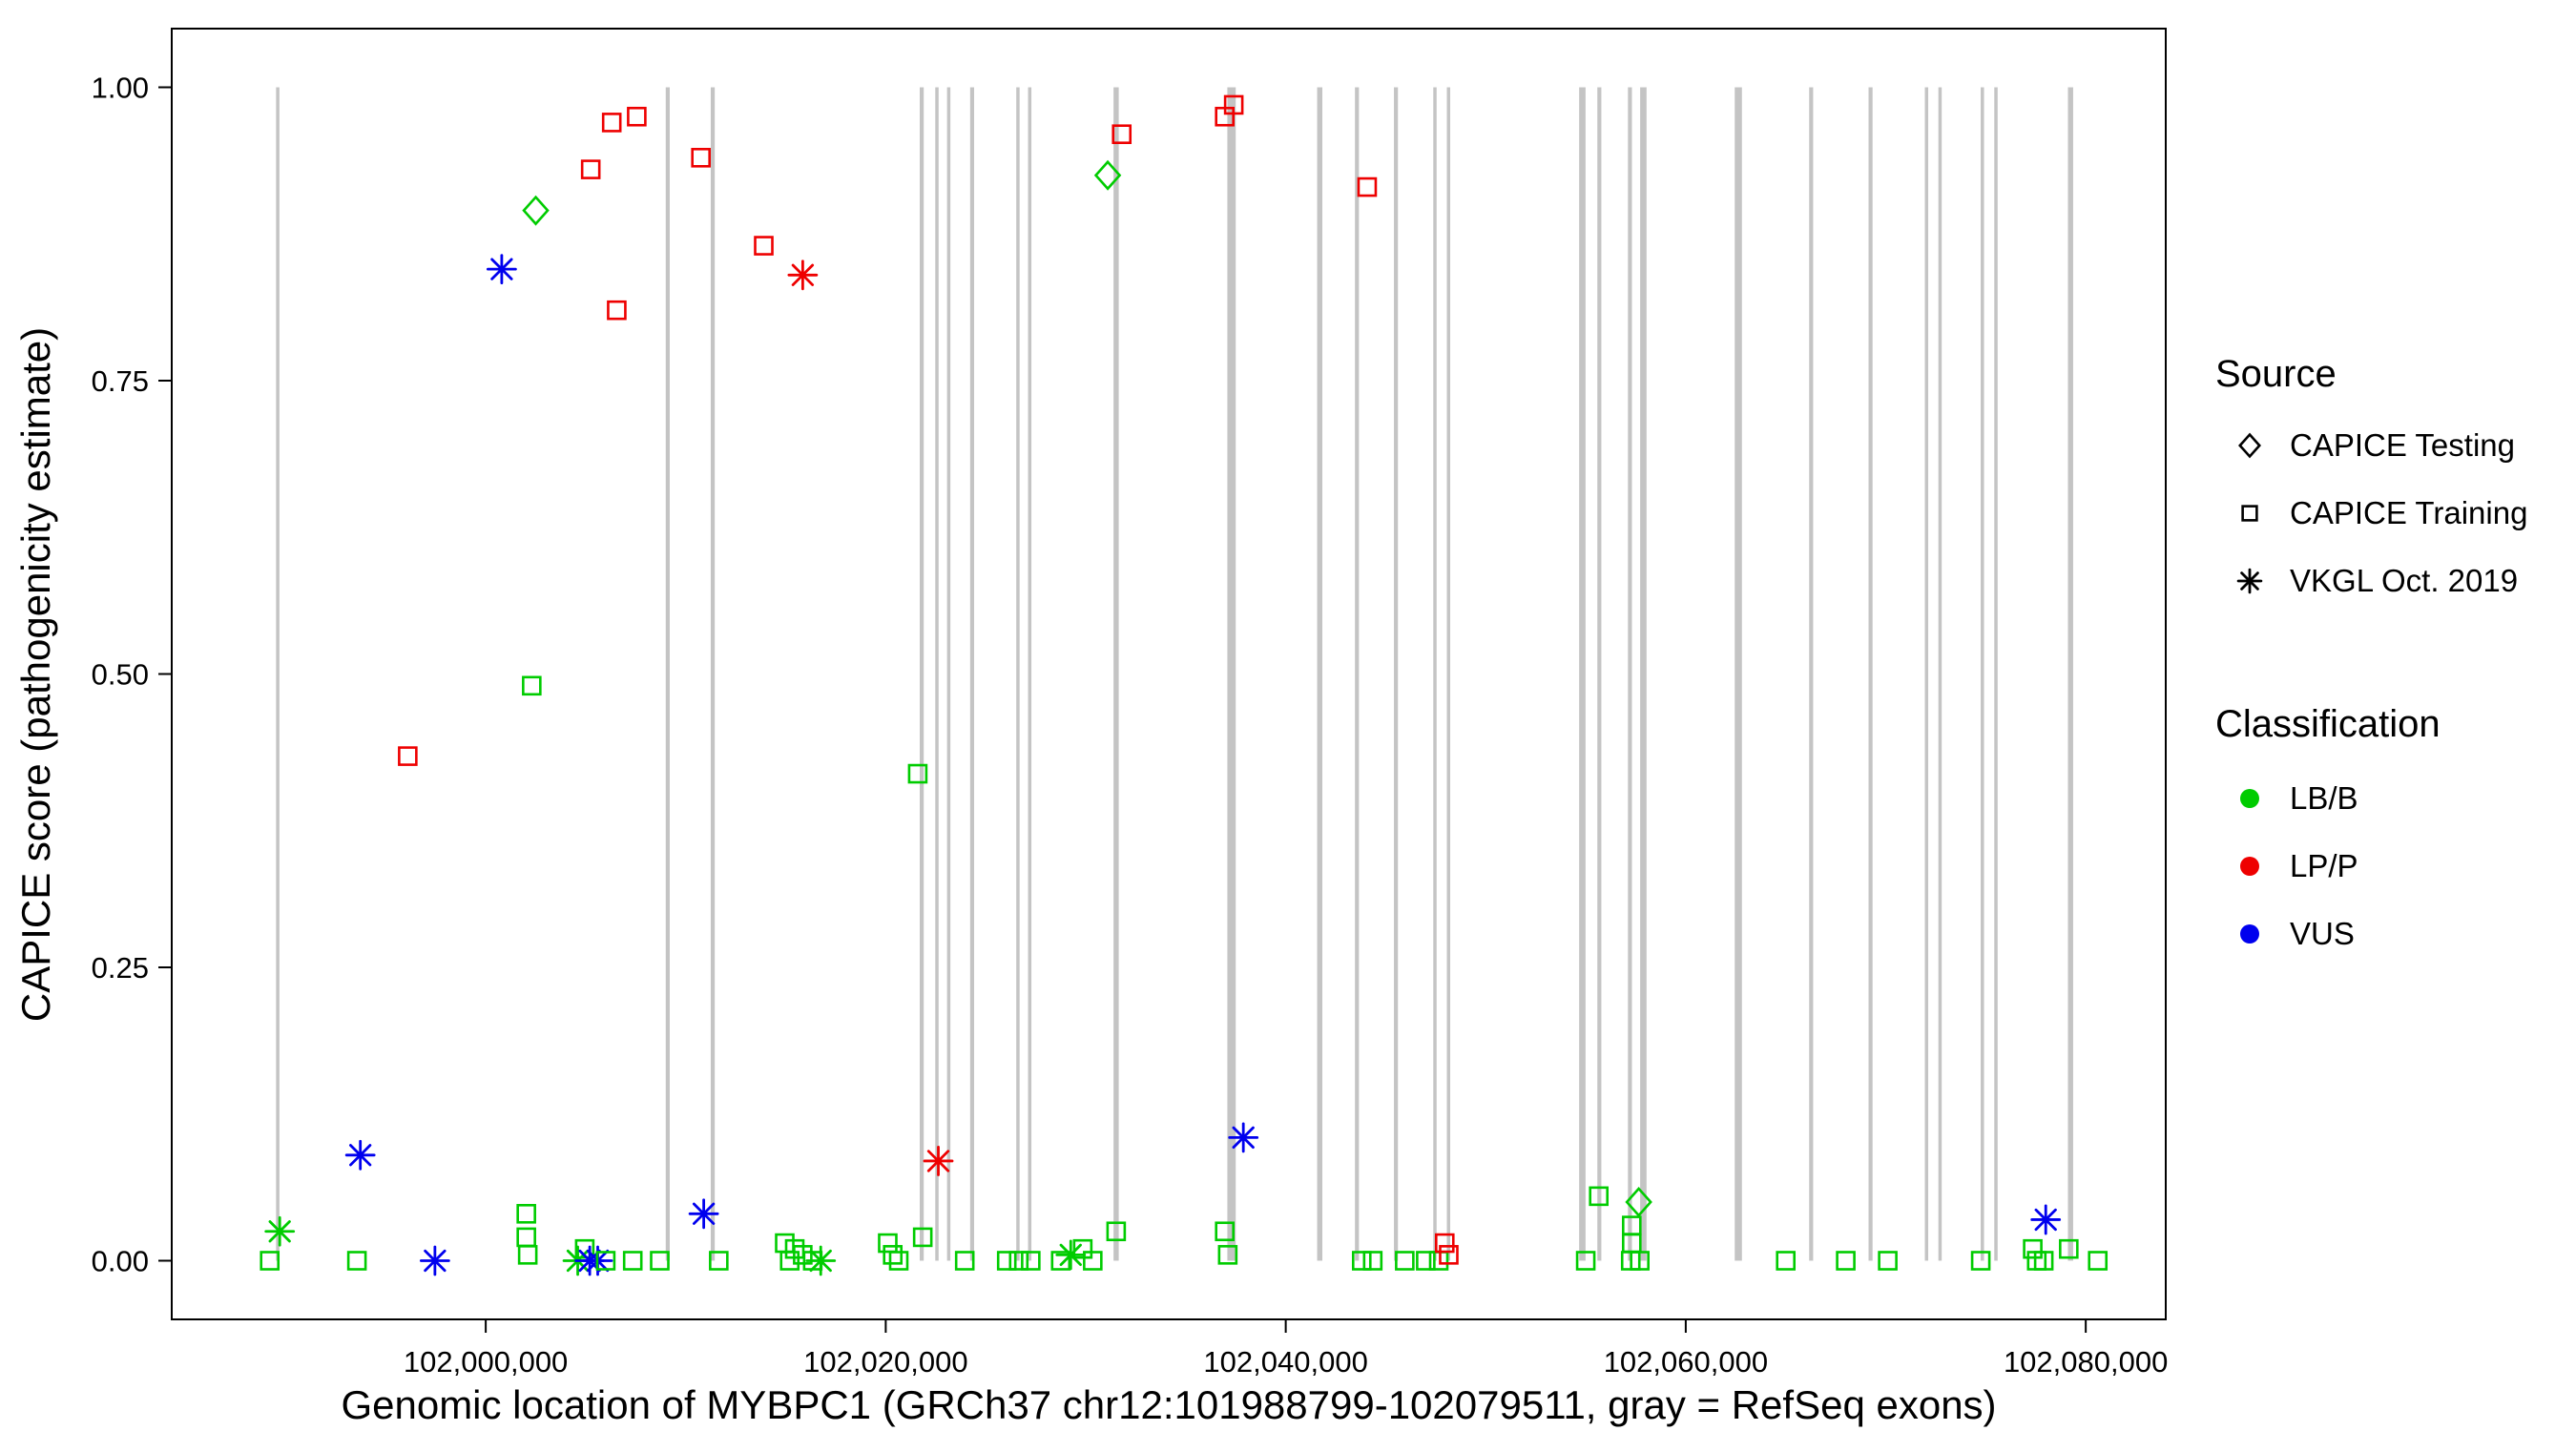 The height and width of the screenshot is (1431, 2576). Describe the element at coordinates (2322, 933) in the screenshot. I see `legend-classification-label: VUS` at that location.